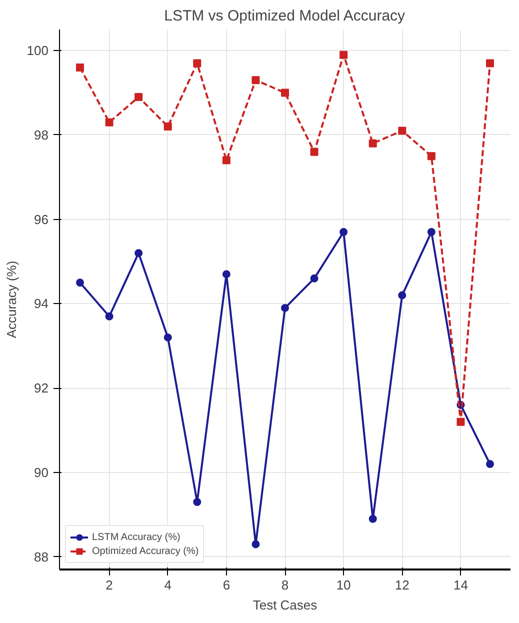 This screenshot has height=623, width=519. I want to click on x-axis-title: Test Cases, so click(285, 605).